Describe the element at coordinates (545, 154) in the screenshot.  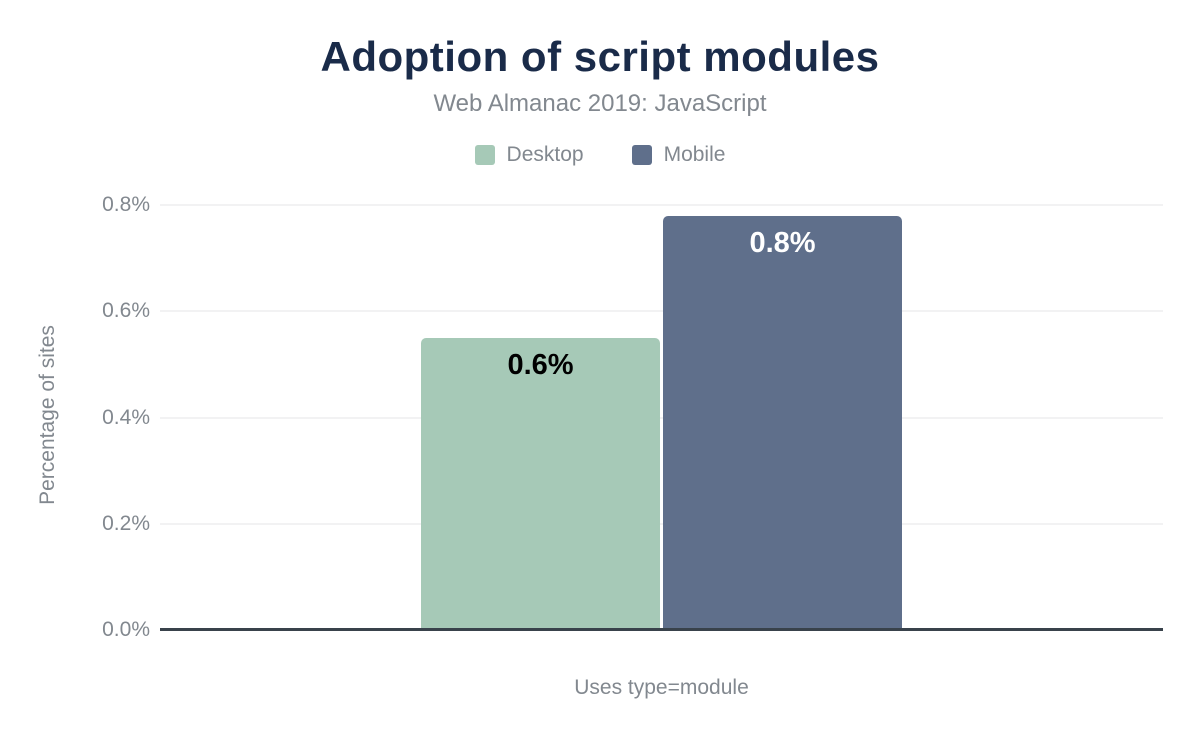
I see `legend-label-desktop: Desktop` at that location.